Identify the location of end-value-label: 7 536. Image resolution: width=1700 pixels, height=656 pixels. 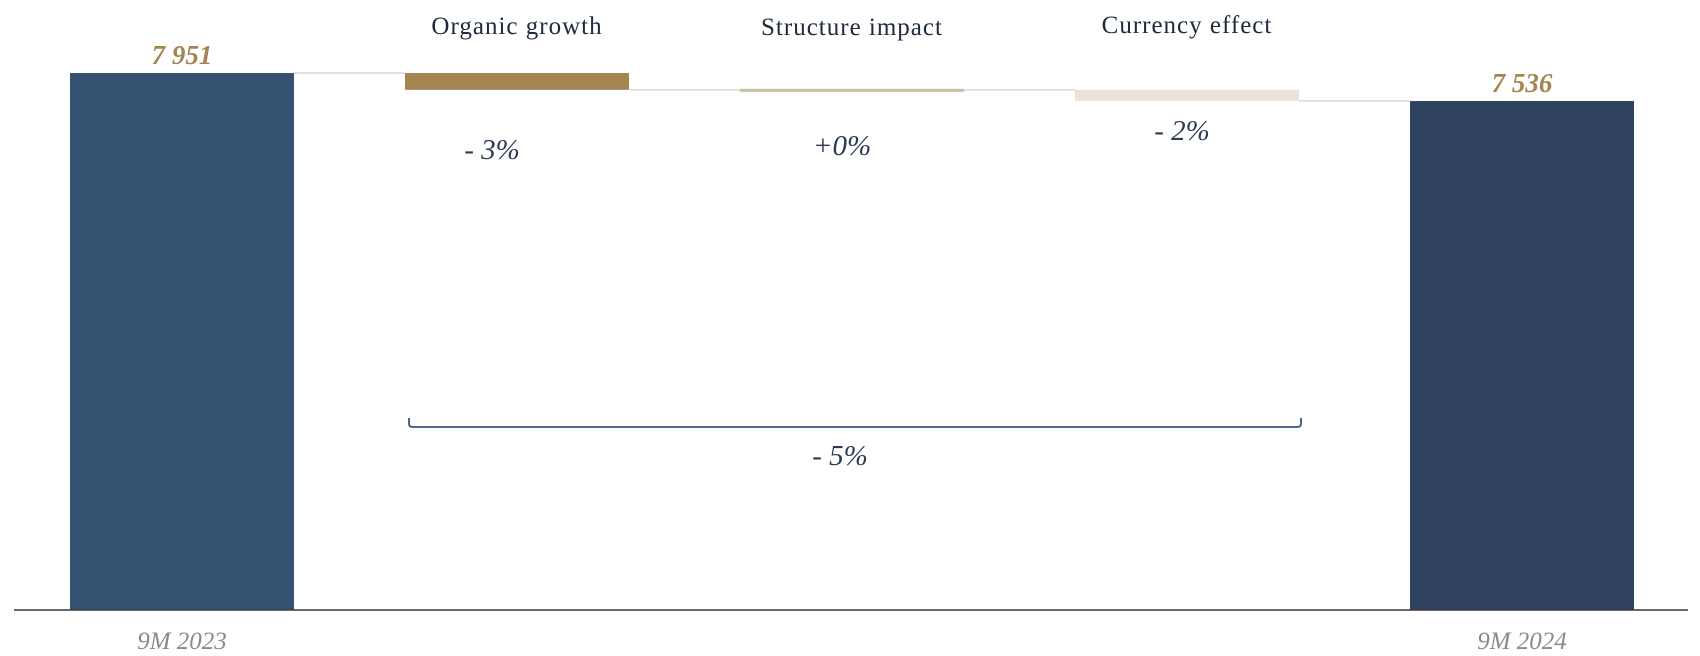
(1522, 83).